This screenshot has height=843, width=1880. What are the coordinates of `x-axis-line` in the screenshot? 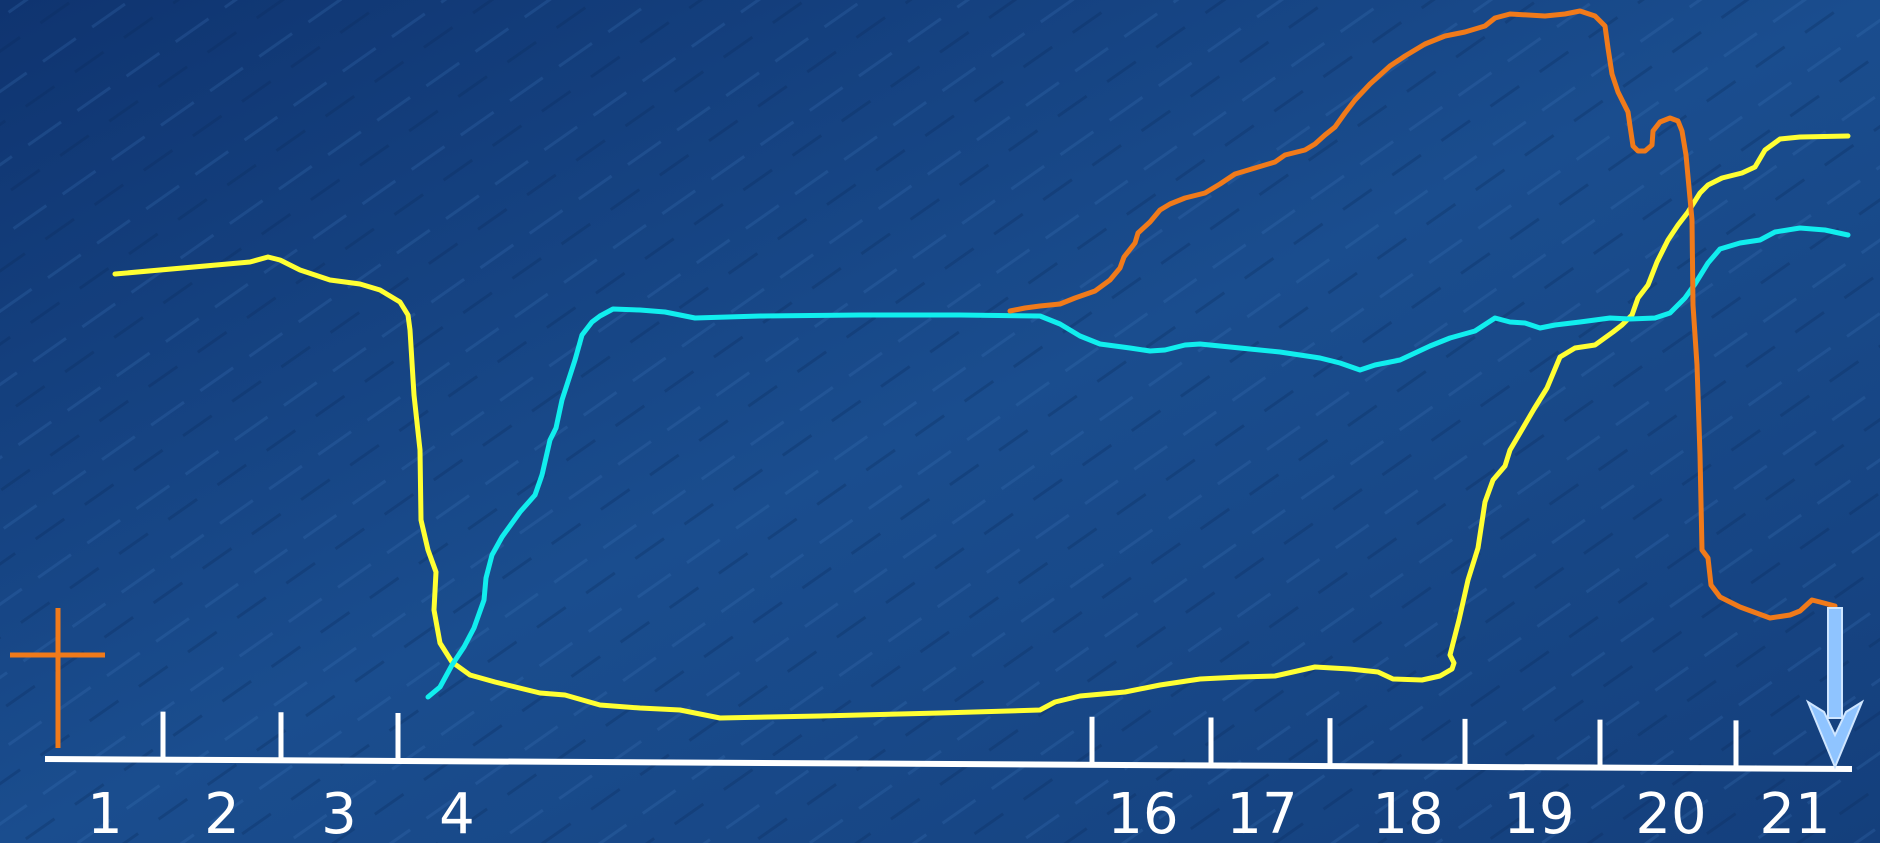 It's located at (948, 764).